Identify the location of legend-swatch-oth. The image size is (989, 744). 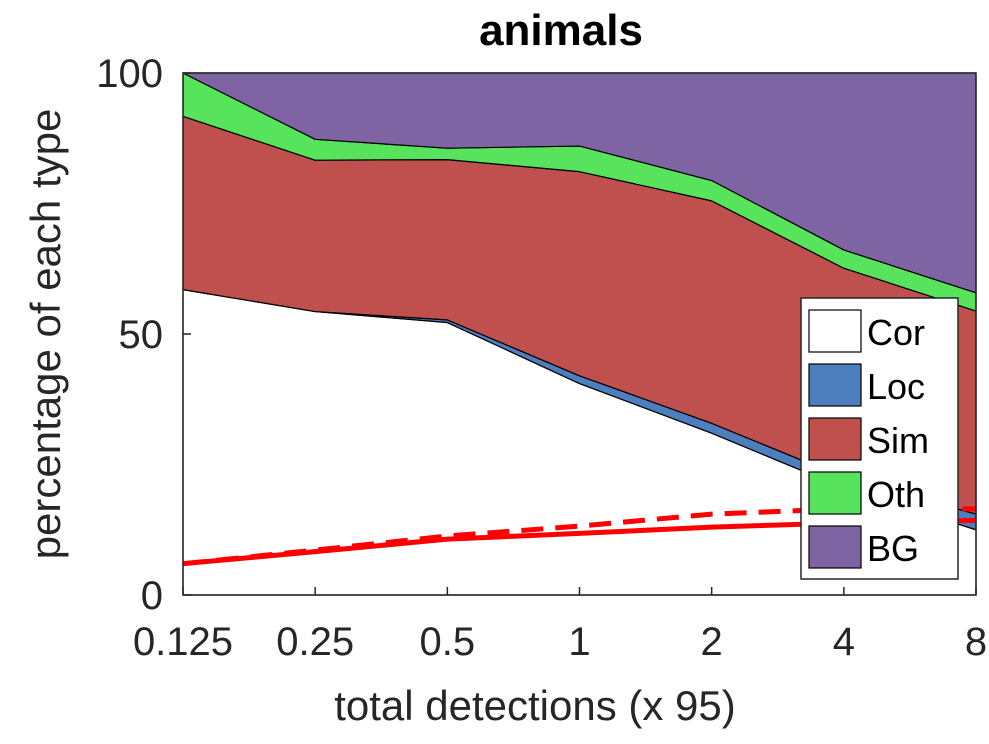
(835, 493).